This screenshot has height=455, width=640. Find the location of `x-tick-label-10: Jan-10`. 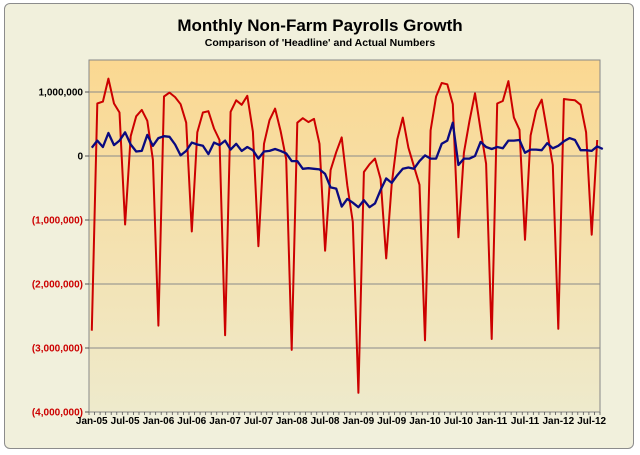

x-tick-label-10: Jan-10 is located at coordinates (425, 421).